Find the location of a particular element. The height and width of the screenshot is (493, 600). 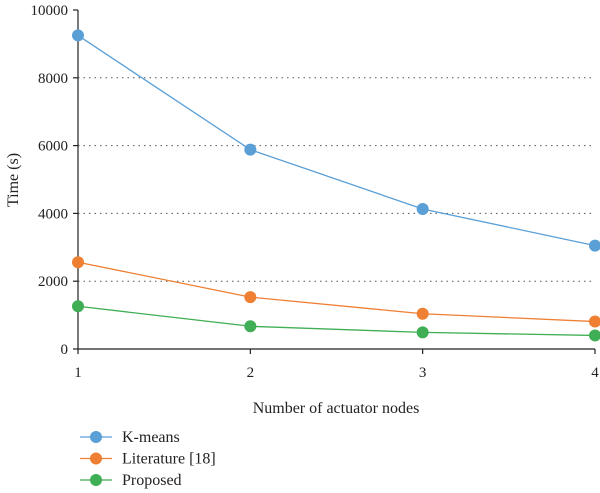

y-axis-title: Time (s) is located at coordinates (13, 180).